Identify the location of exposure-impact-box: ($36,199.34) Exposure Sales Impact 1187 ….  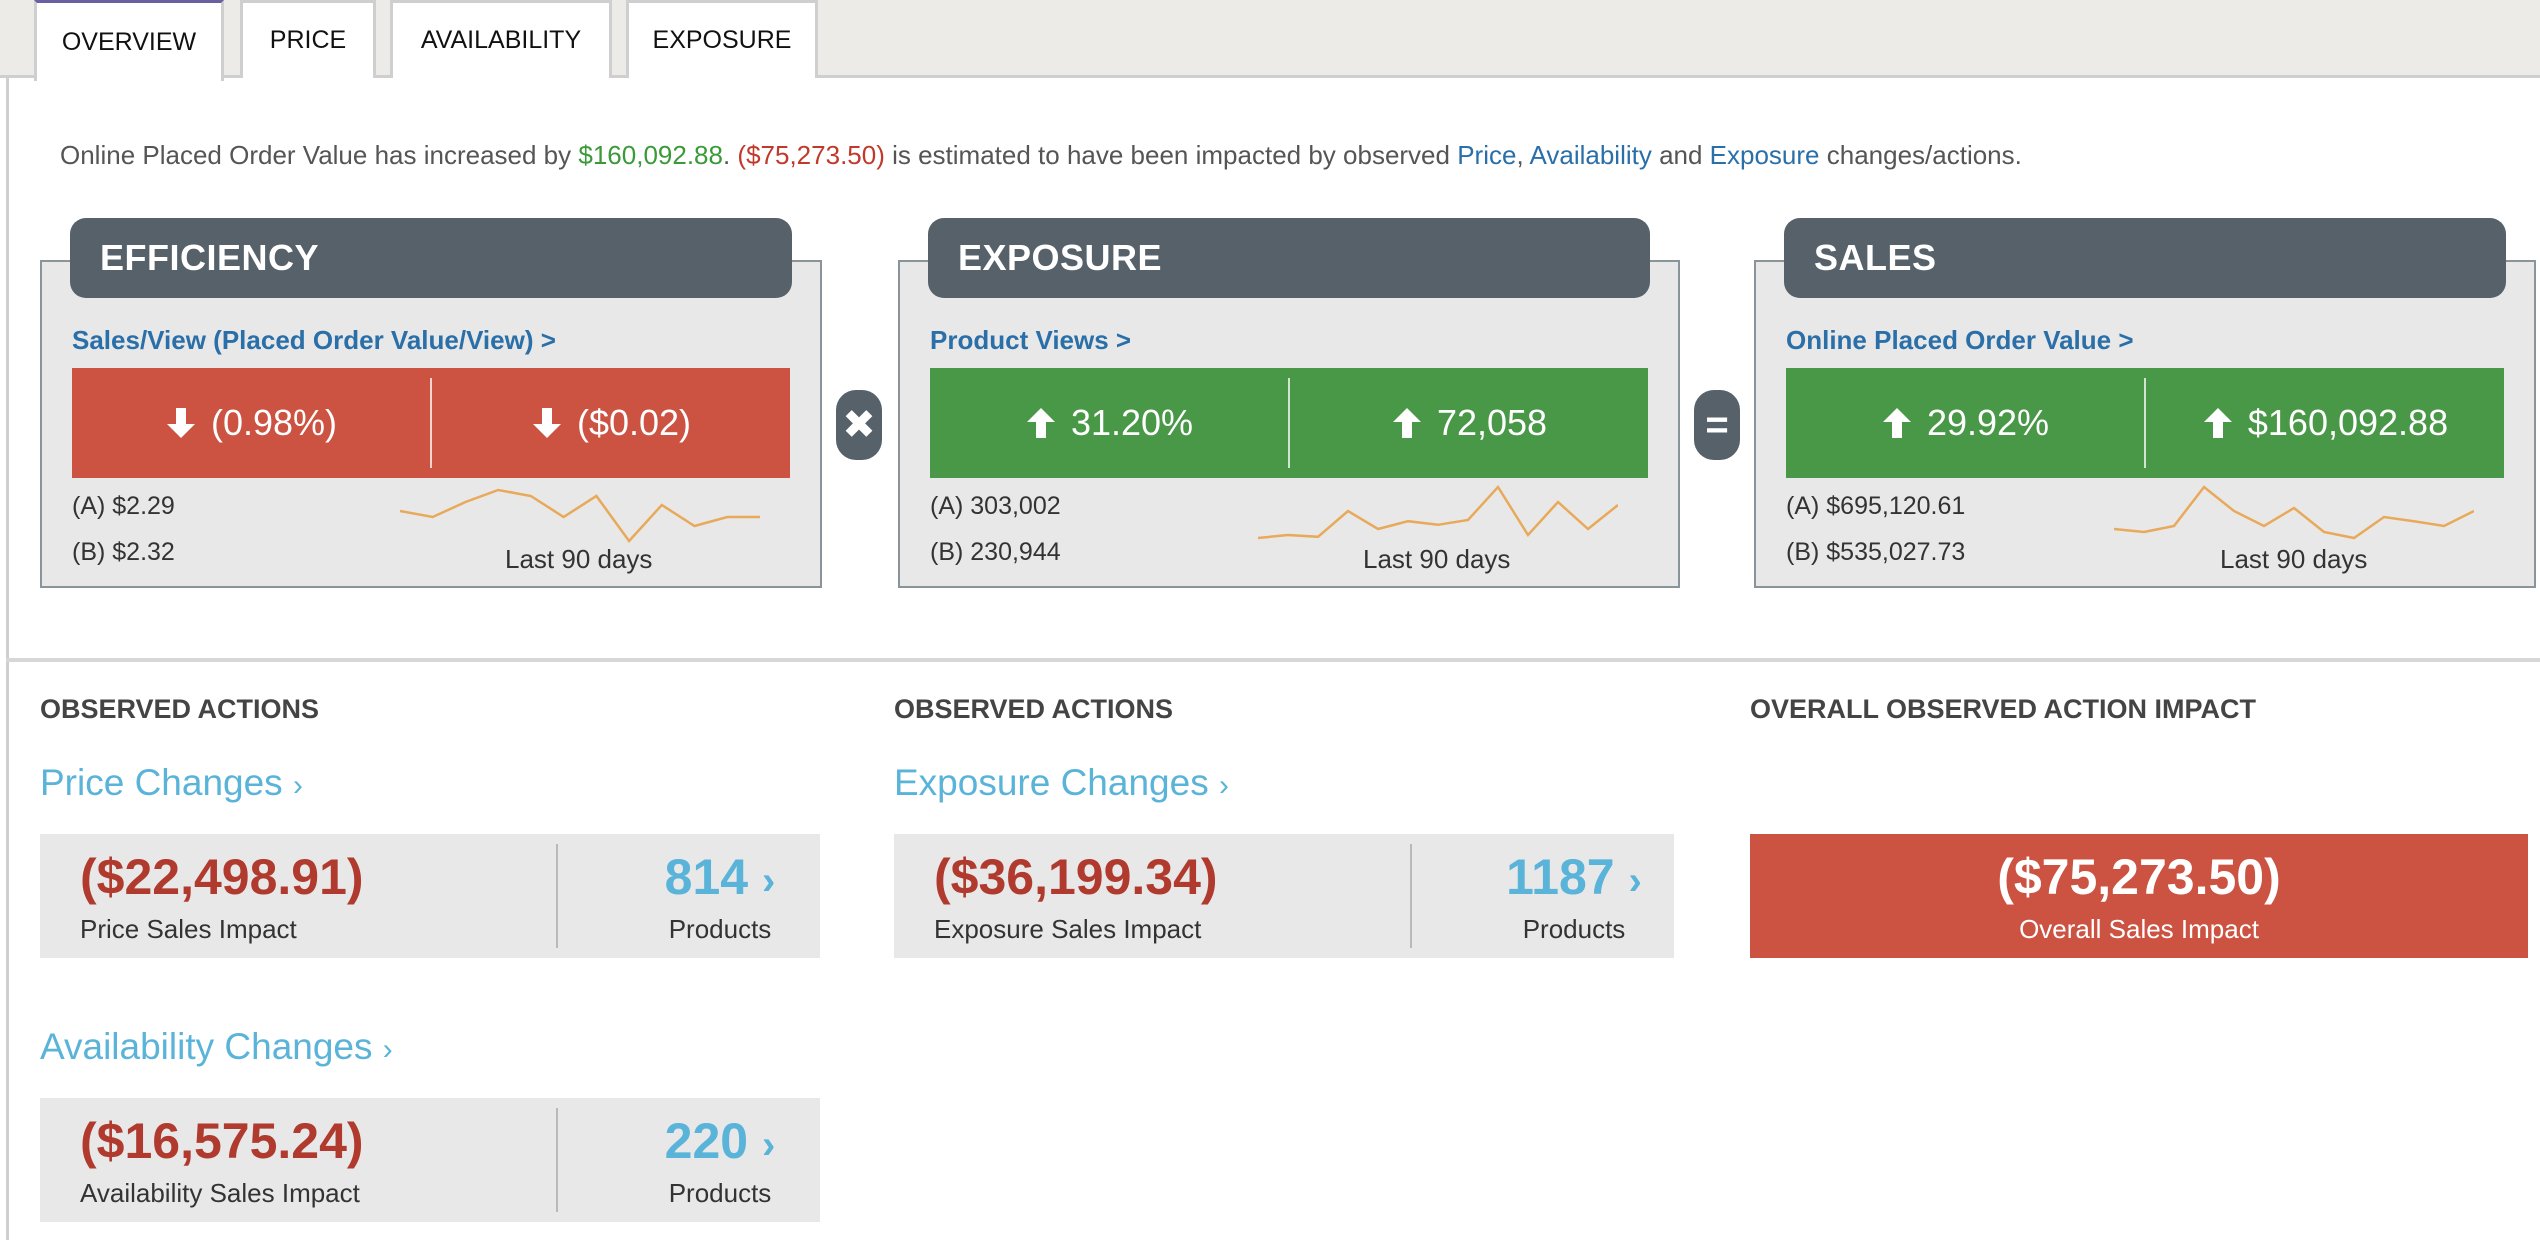
(1284, 896).